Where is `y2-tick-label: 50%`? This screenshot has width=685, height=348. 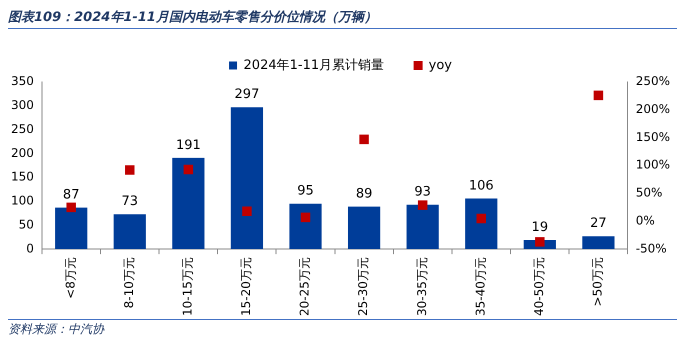 y2-tick-label: 50% is located at coordinates (649, 193).